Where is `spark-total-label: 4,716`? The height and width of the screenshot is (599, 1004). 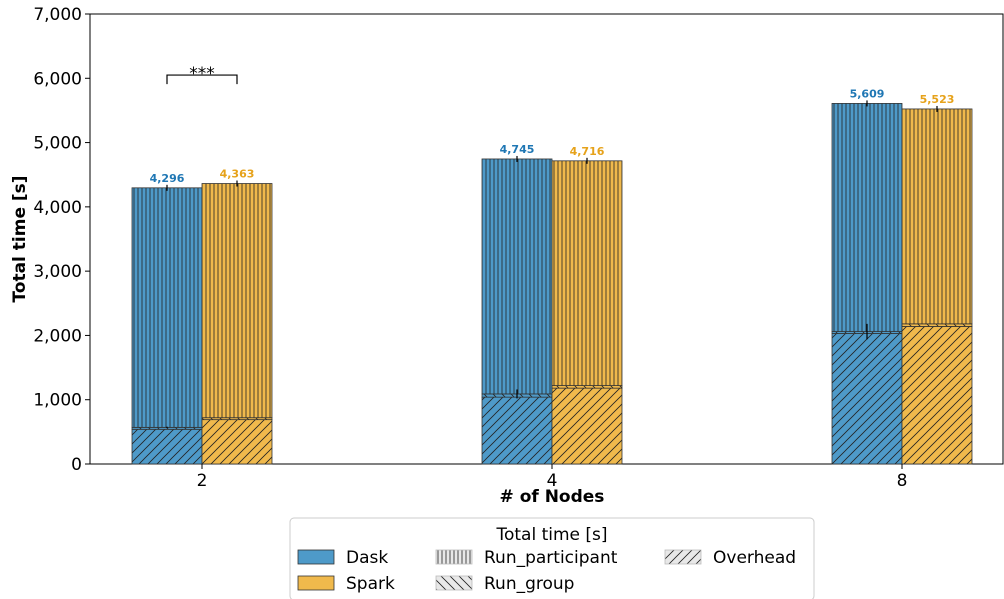 spark-total-label: 4,716 is located at coordinates (587, 151).